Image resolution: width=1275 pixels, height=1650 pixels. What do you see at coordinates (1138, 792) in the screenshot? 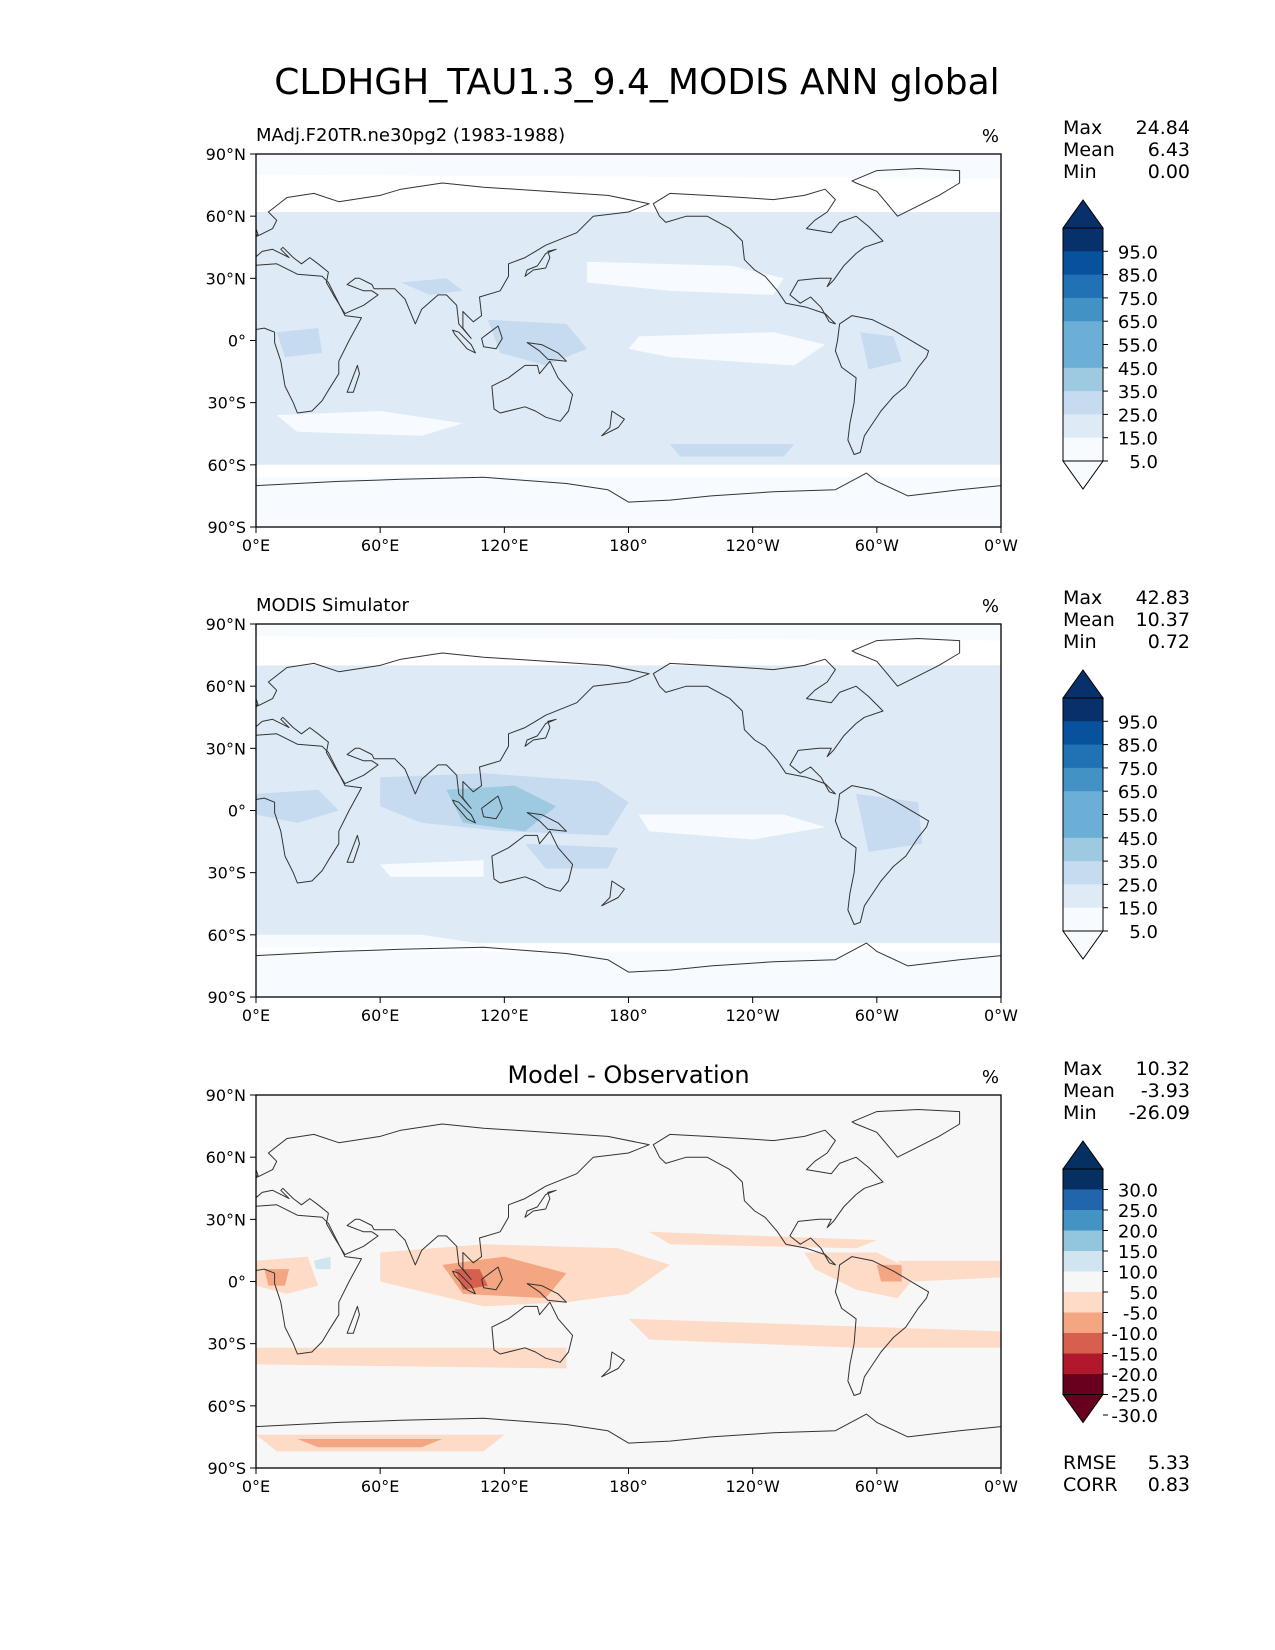
I see `colorbar-label: 65.0` at bounding box center [1138, 792].